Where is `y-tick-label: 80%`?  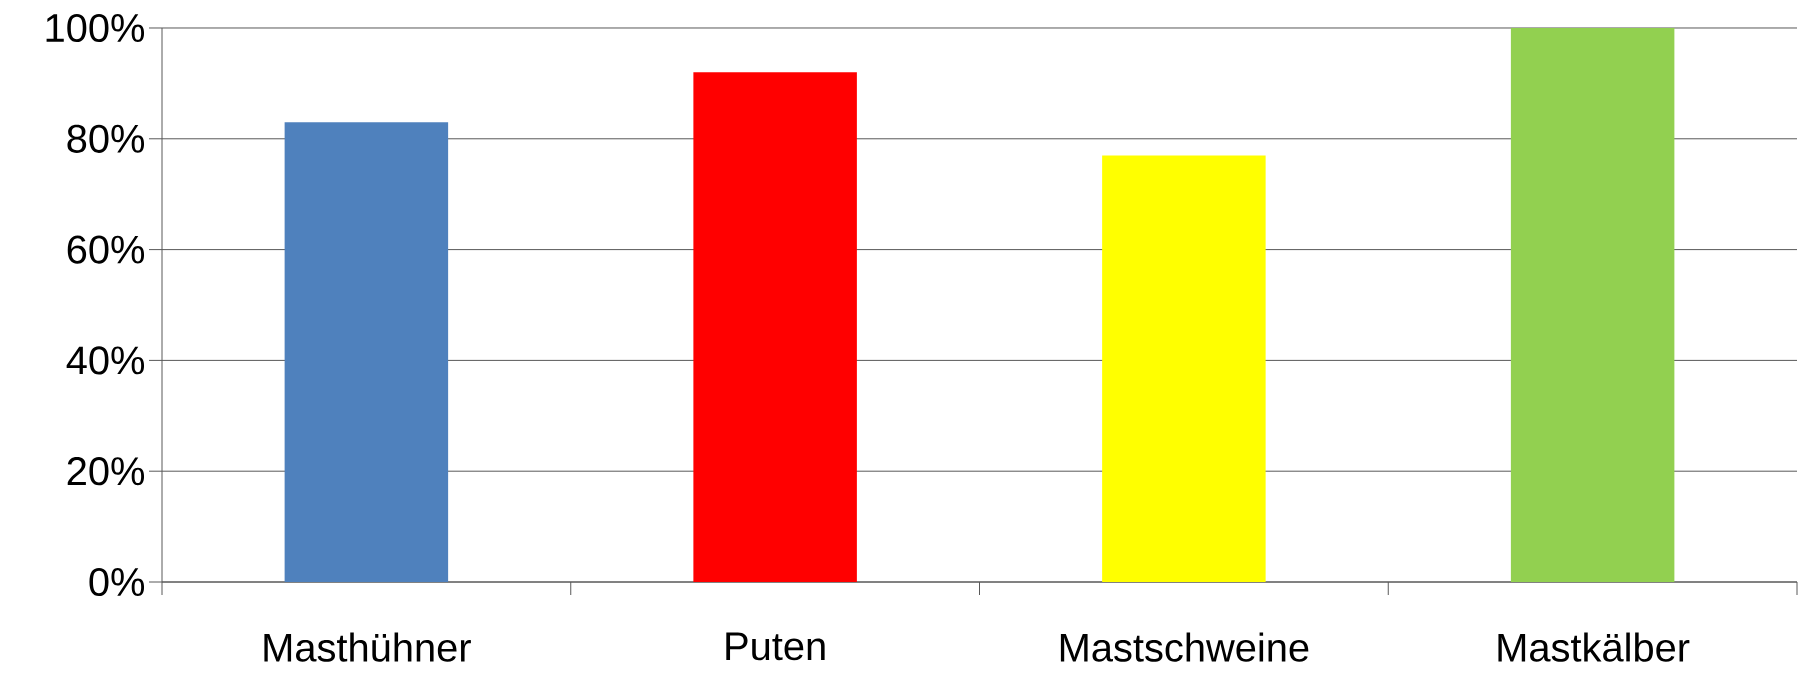
y-tick-label: 80% is located at coordinates (106, 138).